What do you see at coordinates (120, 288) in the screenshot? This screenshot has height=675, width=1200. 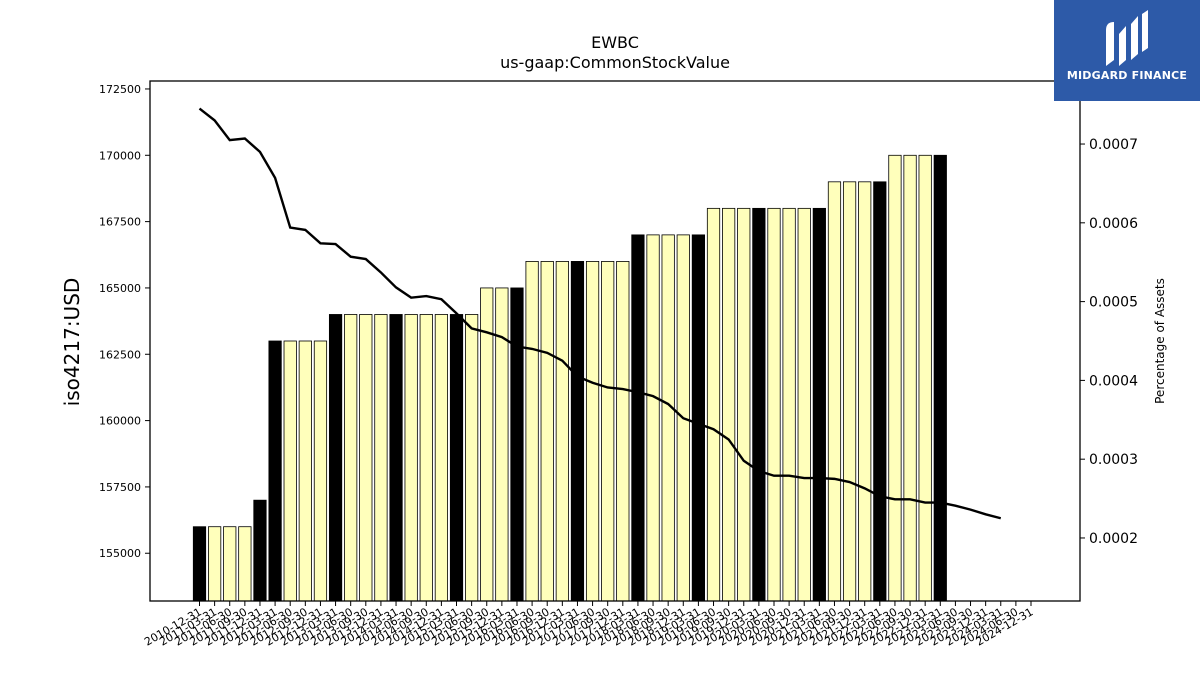 I see `y-tick-label: 165000` at bounding box center [120, 288].